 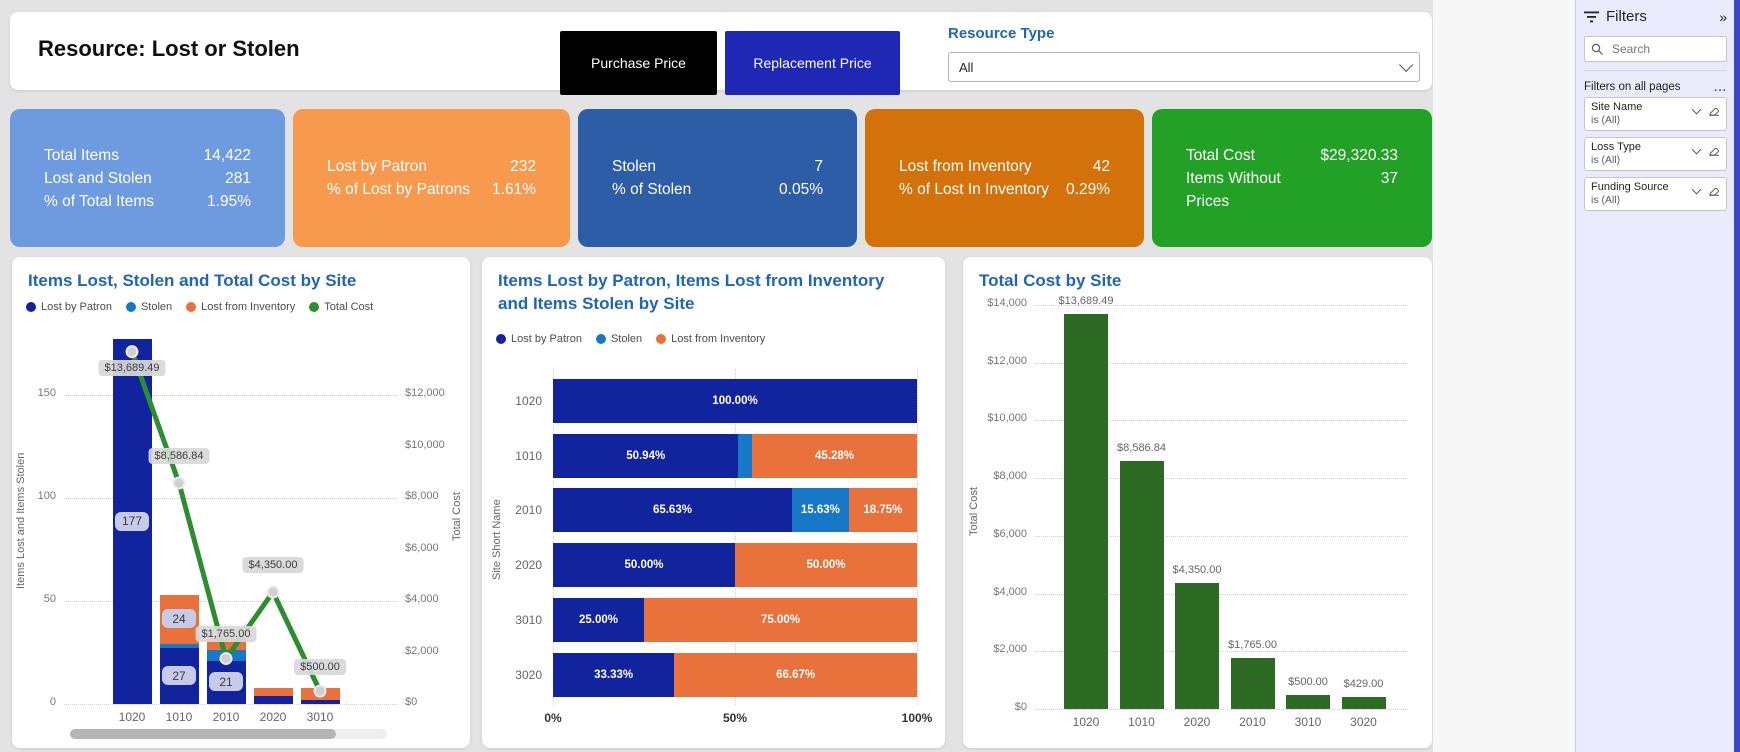 What do you see at coordinates (273, 691) in the screenshot?
I see `bar-segment-lost-from-inventory-2020` at bounding box center [273, 691].